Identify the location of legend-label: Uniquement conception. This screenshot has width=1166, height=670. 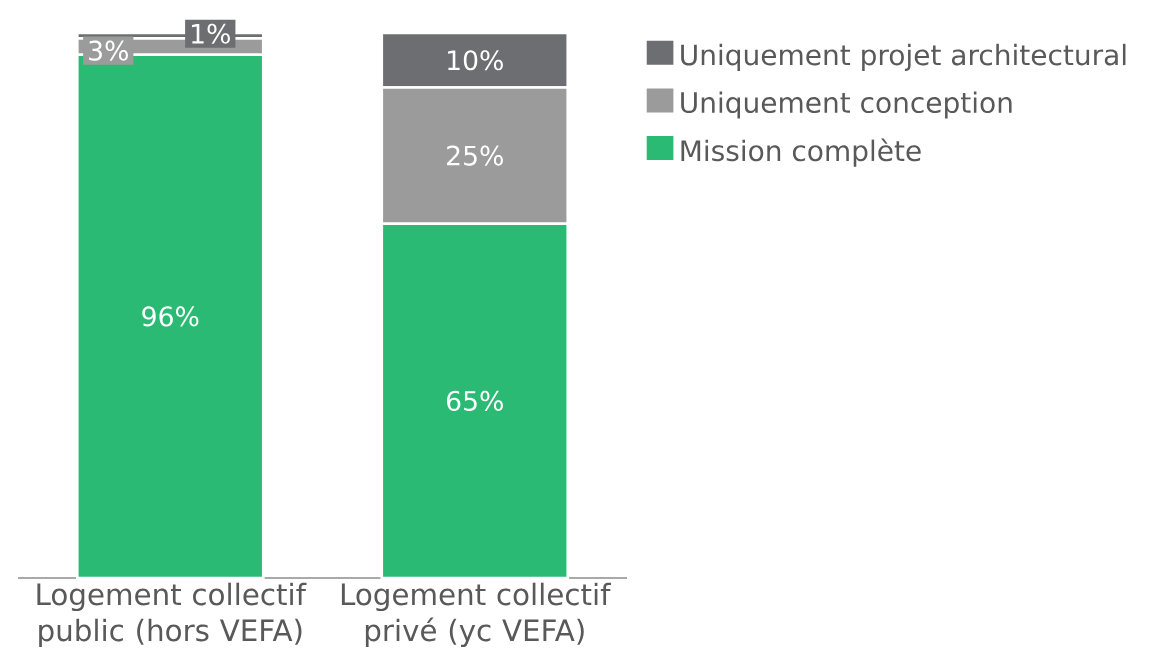
(846, 105).